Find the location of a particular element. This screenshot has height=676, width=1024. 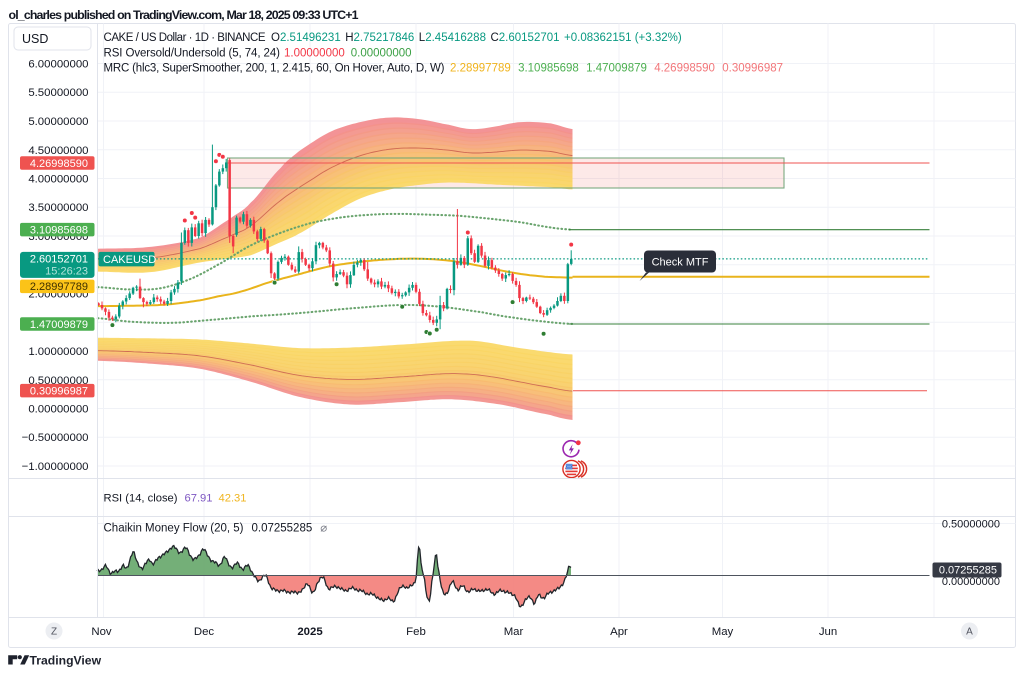

svg-text: Feb is located at coordinates (416, 632).